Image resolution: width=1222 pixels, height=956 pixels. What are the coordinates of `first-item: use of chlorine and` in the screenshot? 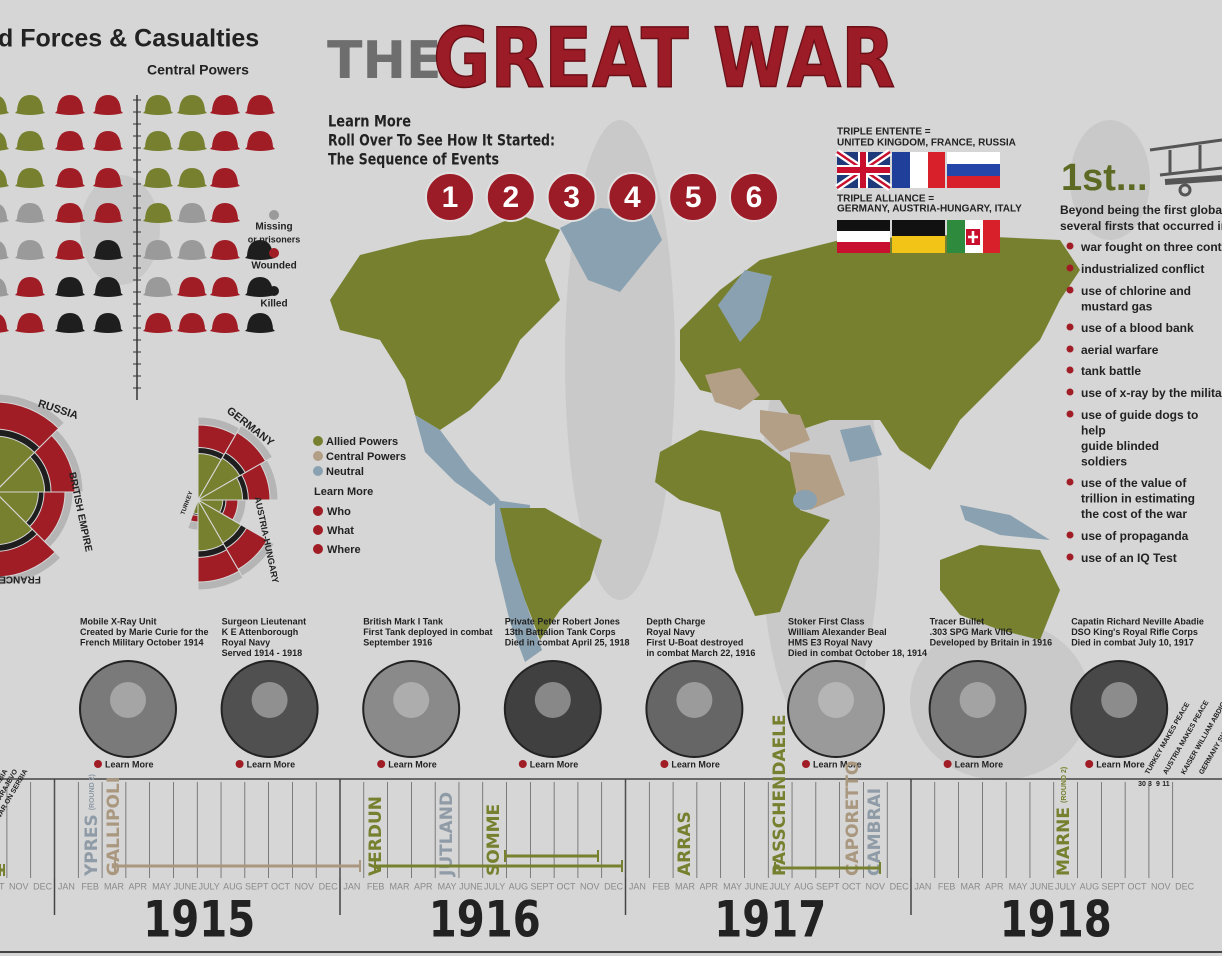 It's located at (1136, 291).